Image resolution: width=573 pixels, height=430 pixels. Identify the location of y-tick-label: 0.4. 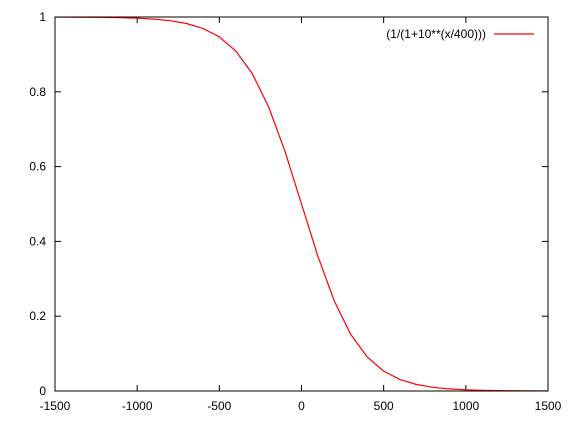
(37, 241).